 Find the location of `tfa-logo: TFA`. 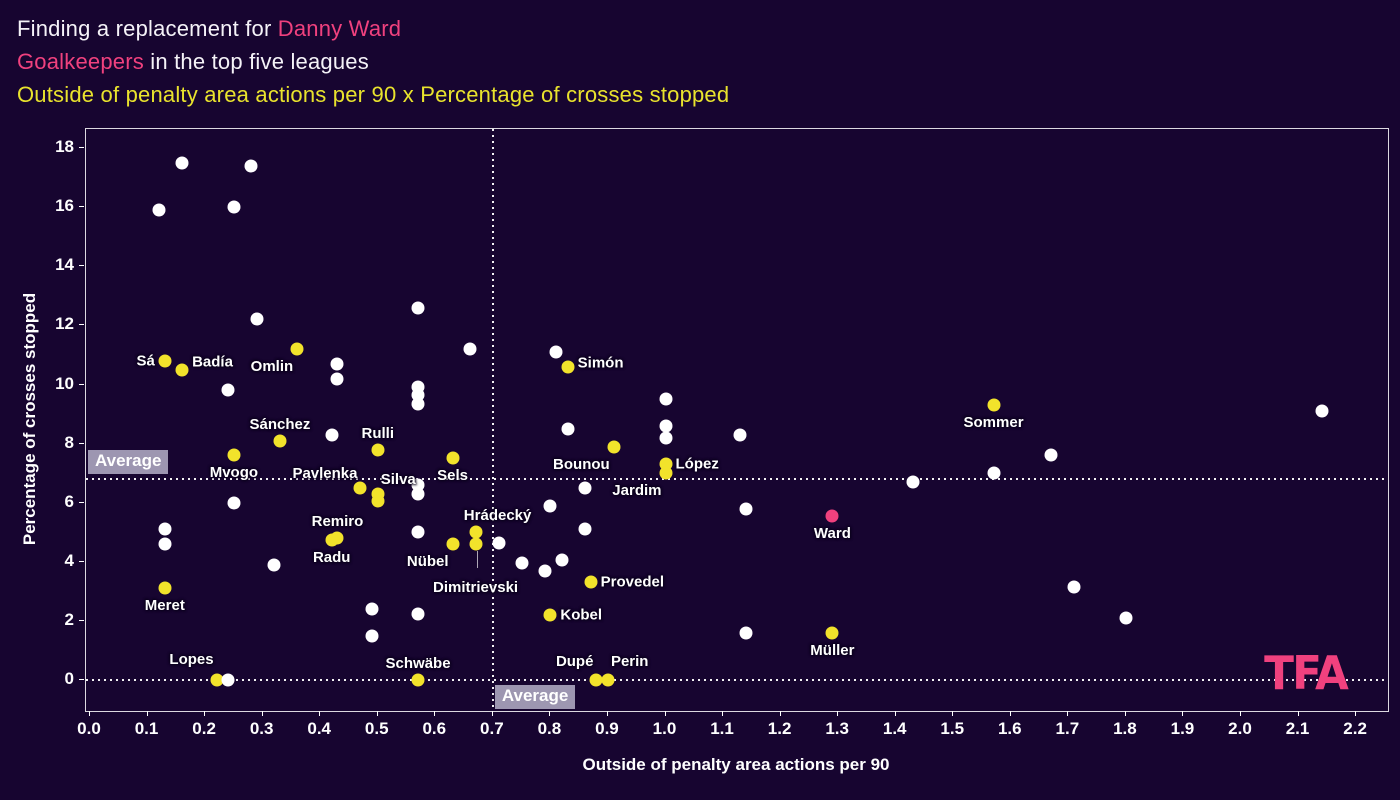

tfa-logo: TFA is located at coordinates (1306, 673).